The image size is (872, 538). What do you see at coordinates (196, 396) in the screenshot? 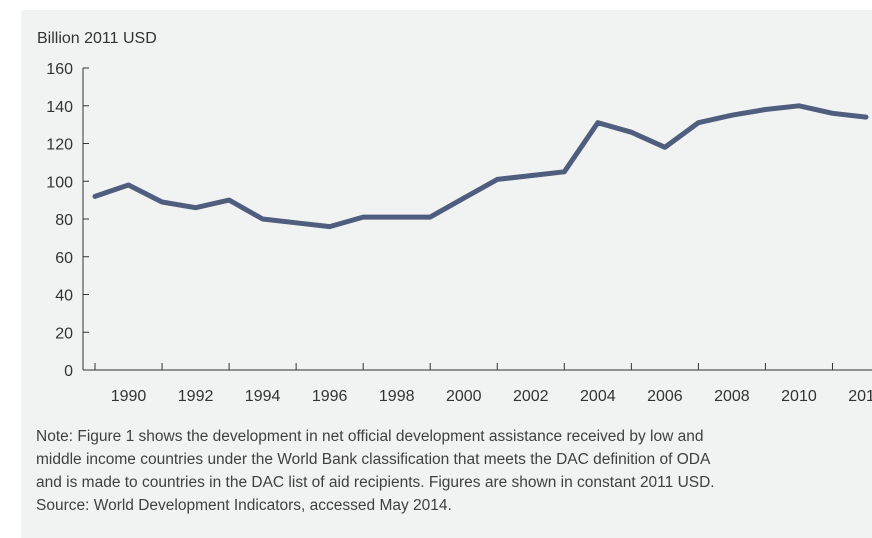
I see `x-tick-label: 1992` at bounding box center [196, 396].